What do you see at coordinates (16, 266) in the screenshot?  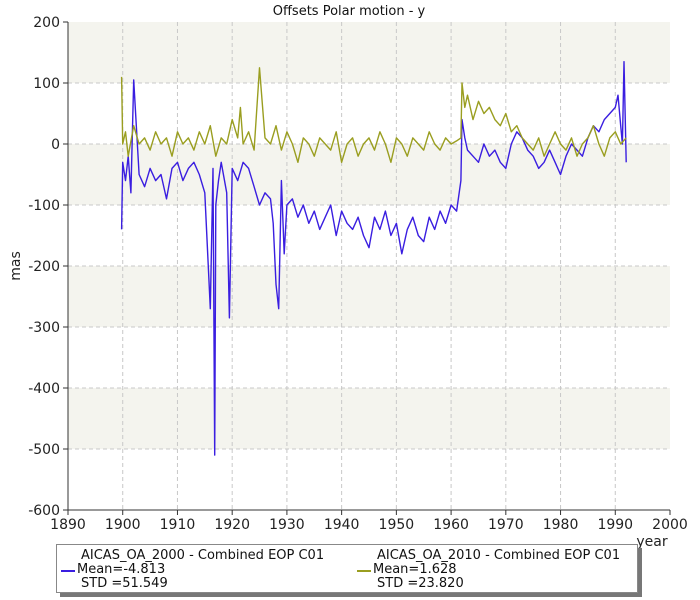 I see `y-axis-label: mas` at bounding box center [16, 266].